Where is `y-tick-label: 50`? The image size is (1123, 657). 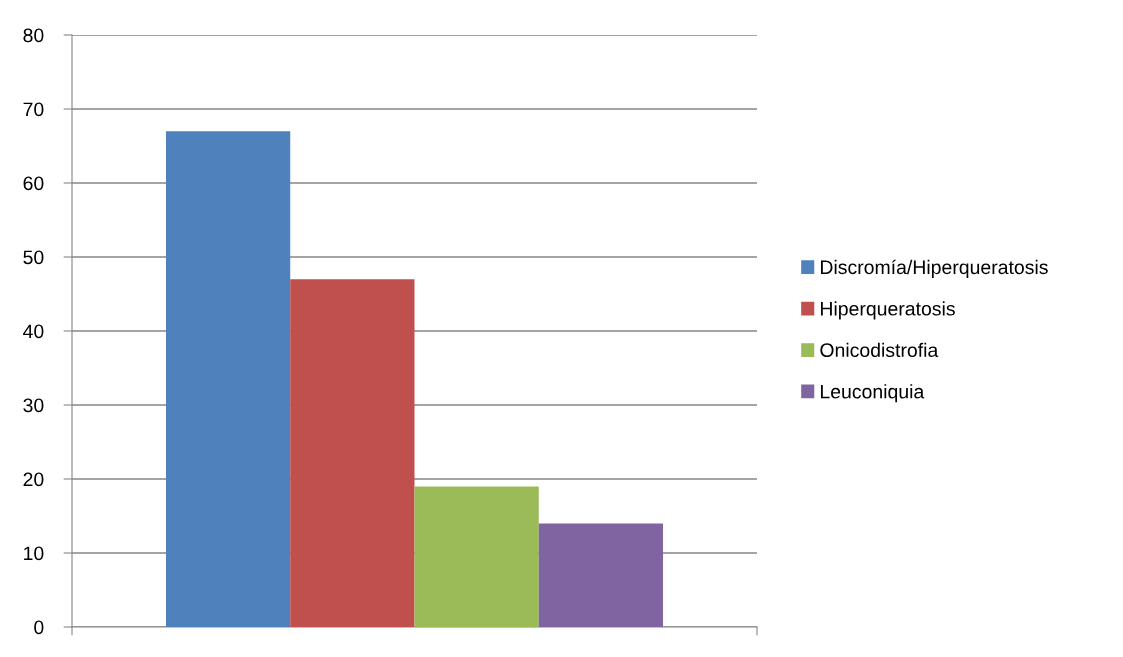
y-tick-label: 50 is located at coordinates (33, 257).